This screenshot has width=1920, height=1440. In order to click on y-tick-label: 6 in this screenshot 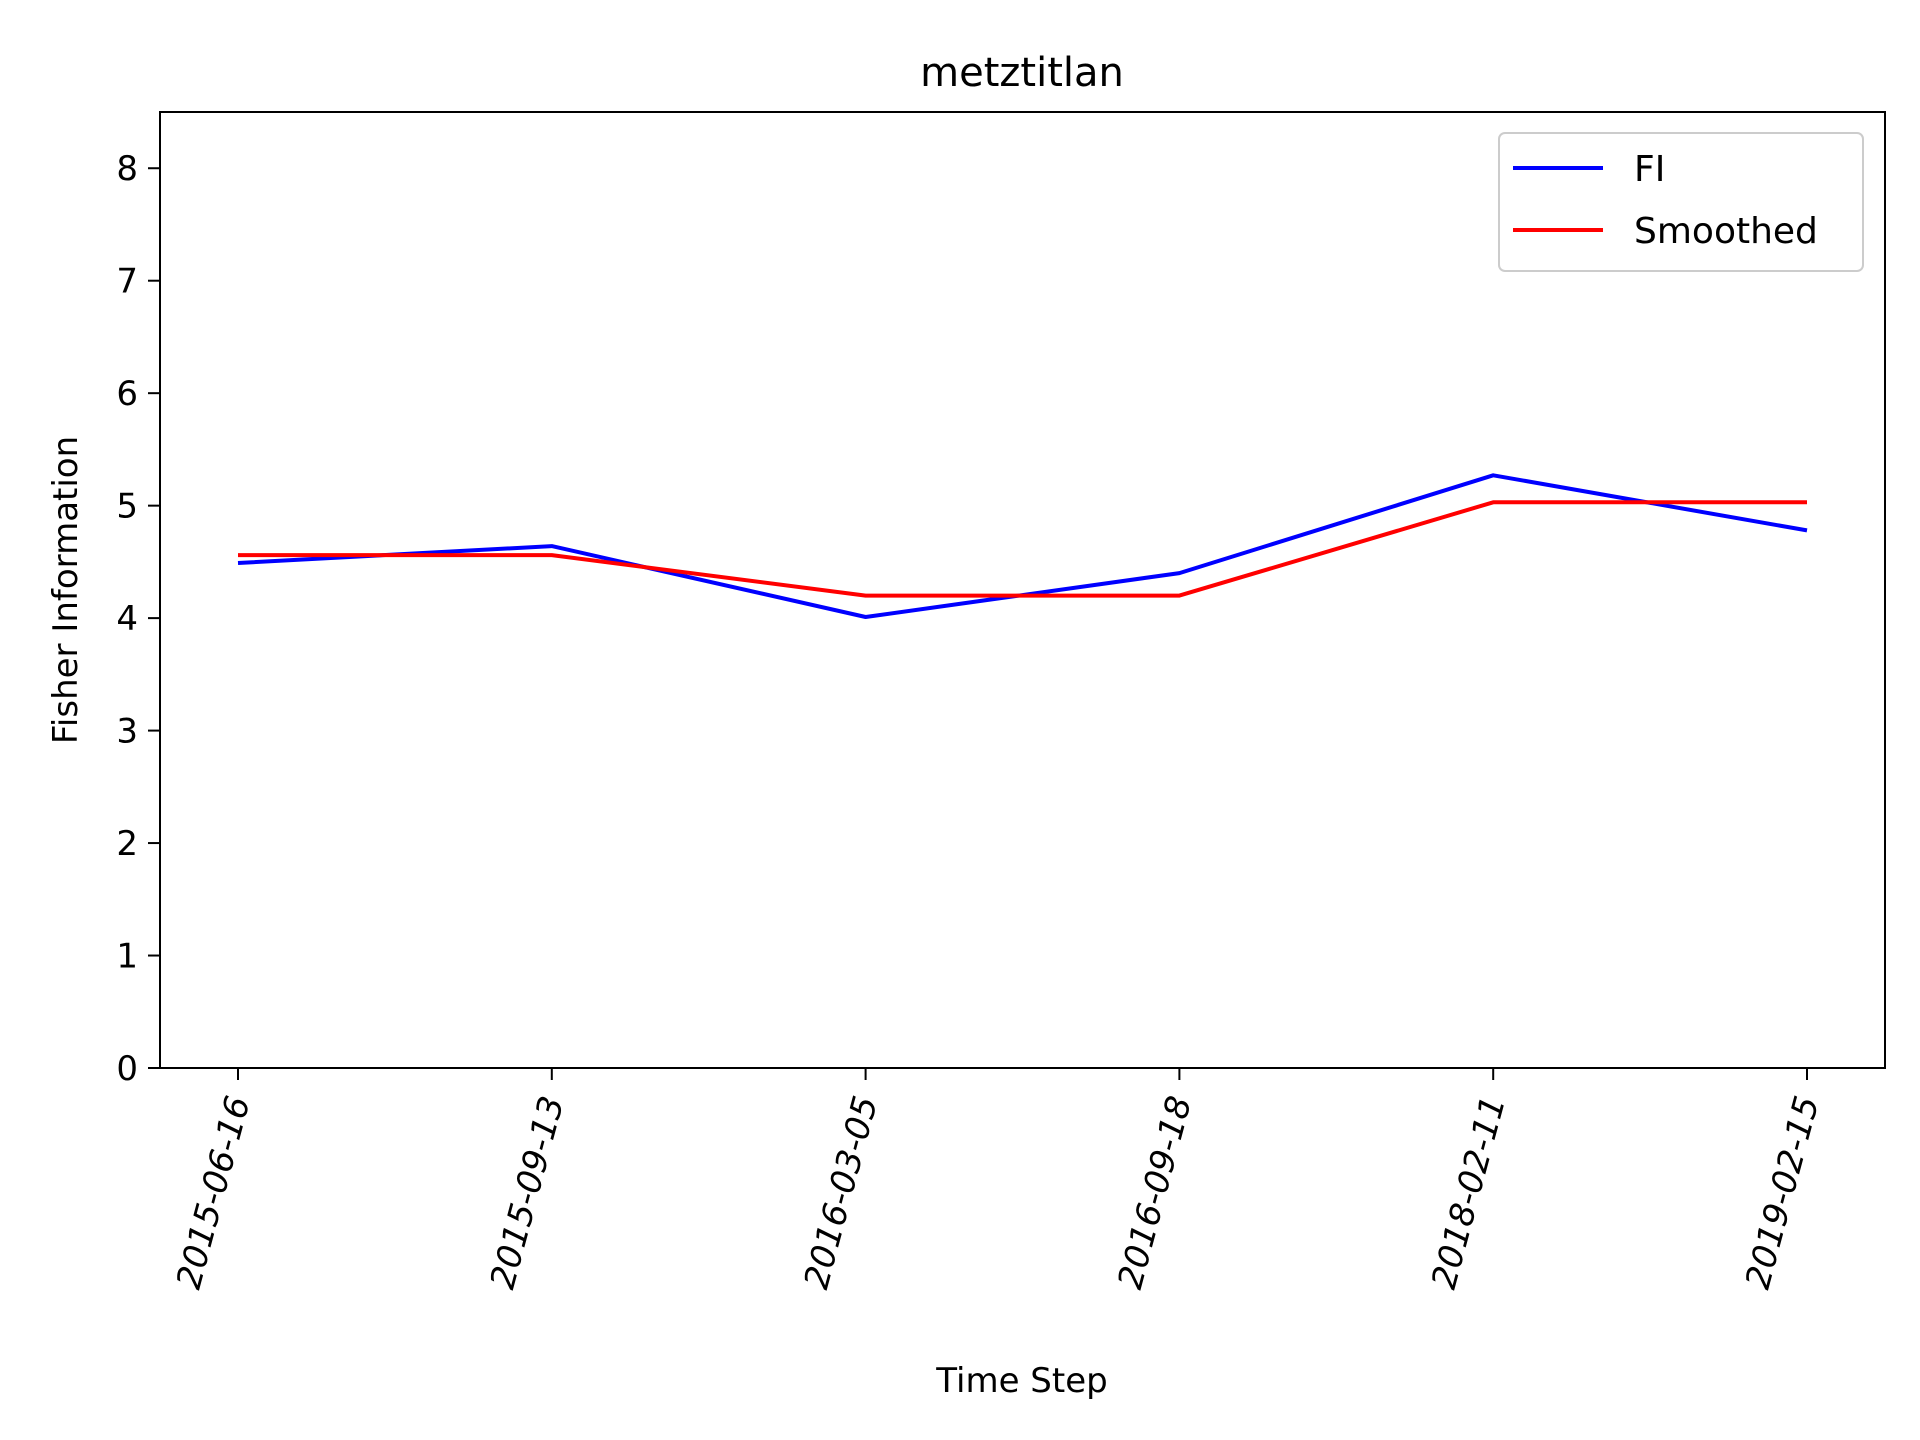, I will do `click(127, 394)`.